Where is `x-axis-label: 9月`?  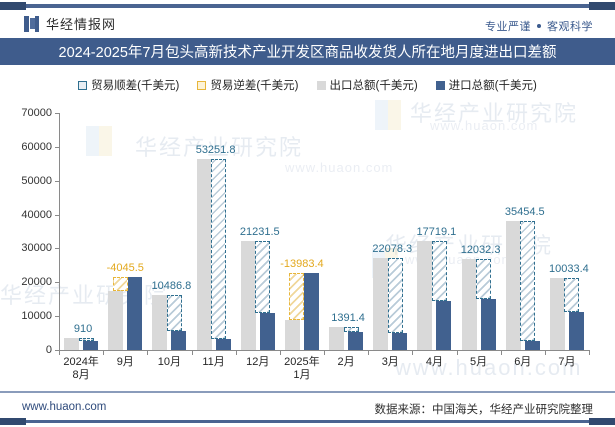 x-axis-label: 9月 is located at coordinates (125, 362).